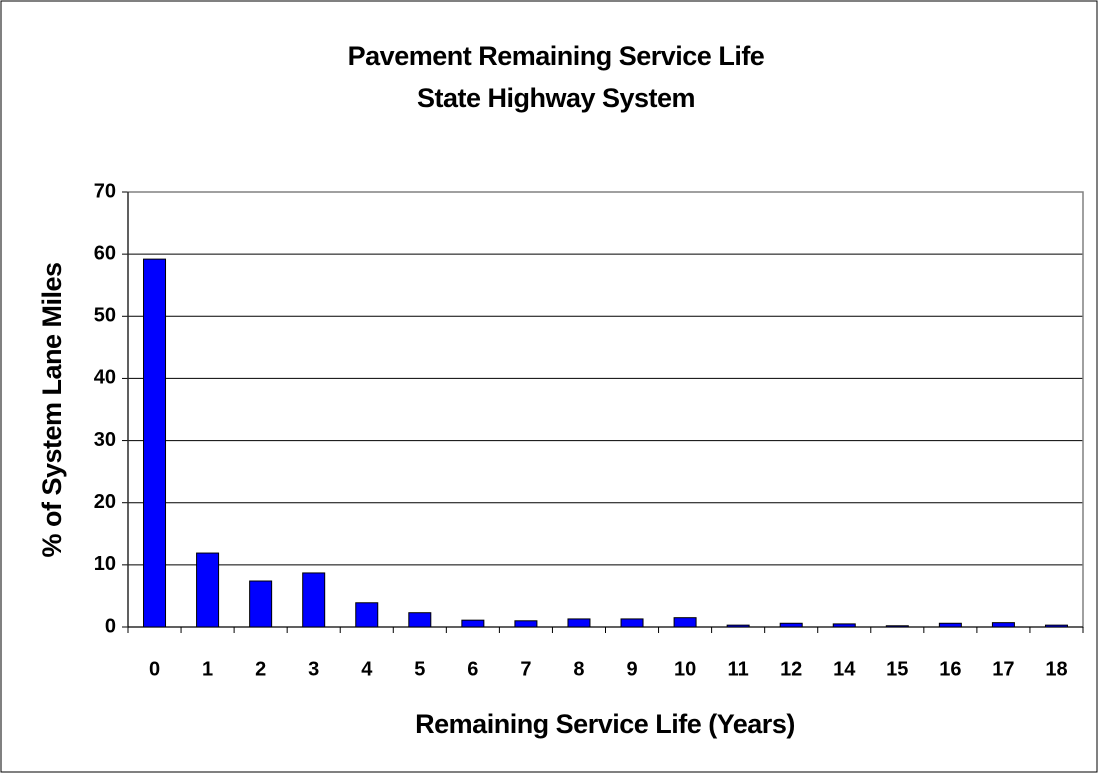  What do you see at coordinates (1003, 669) in the screenshot?
I see `x-tick-label: 17` at bounding box center [1003, 669].